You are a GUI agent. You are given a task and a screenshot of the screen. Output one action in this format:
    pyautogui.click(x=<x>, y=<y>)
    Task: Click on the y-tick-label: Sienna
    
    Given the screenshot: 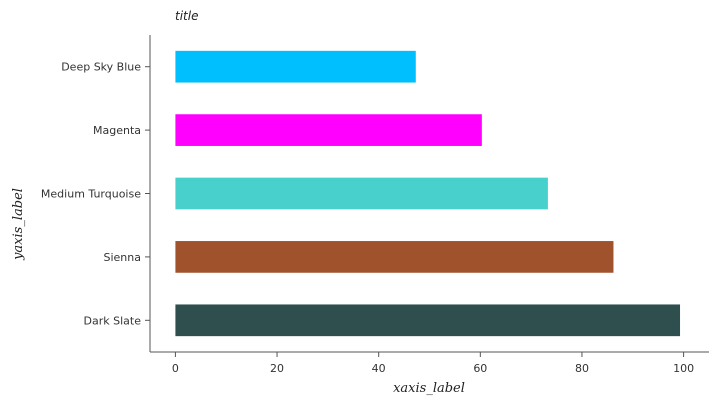 What is the action you would take?
    pyautogui.click(x=123, y=257)
    